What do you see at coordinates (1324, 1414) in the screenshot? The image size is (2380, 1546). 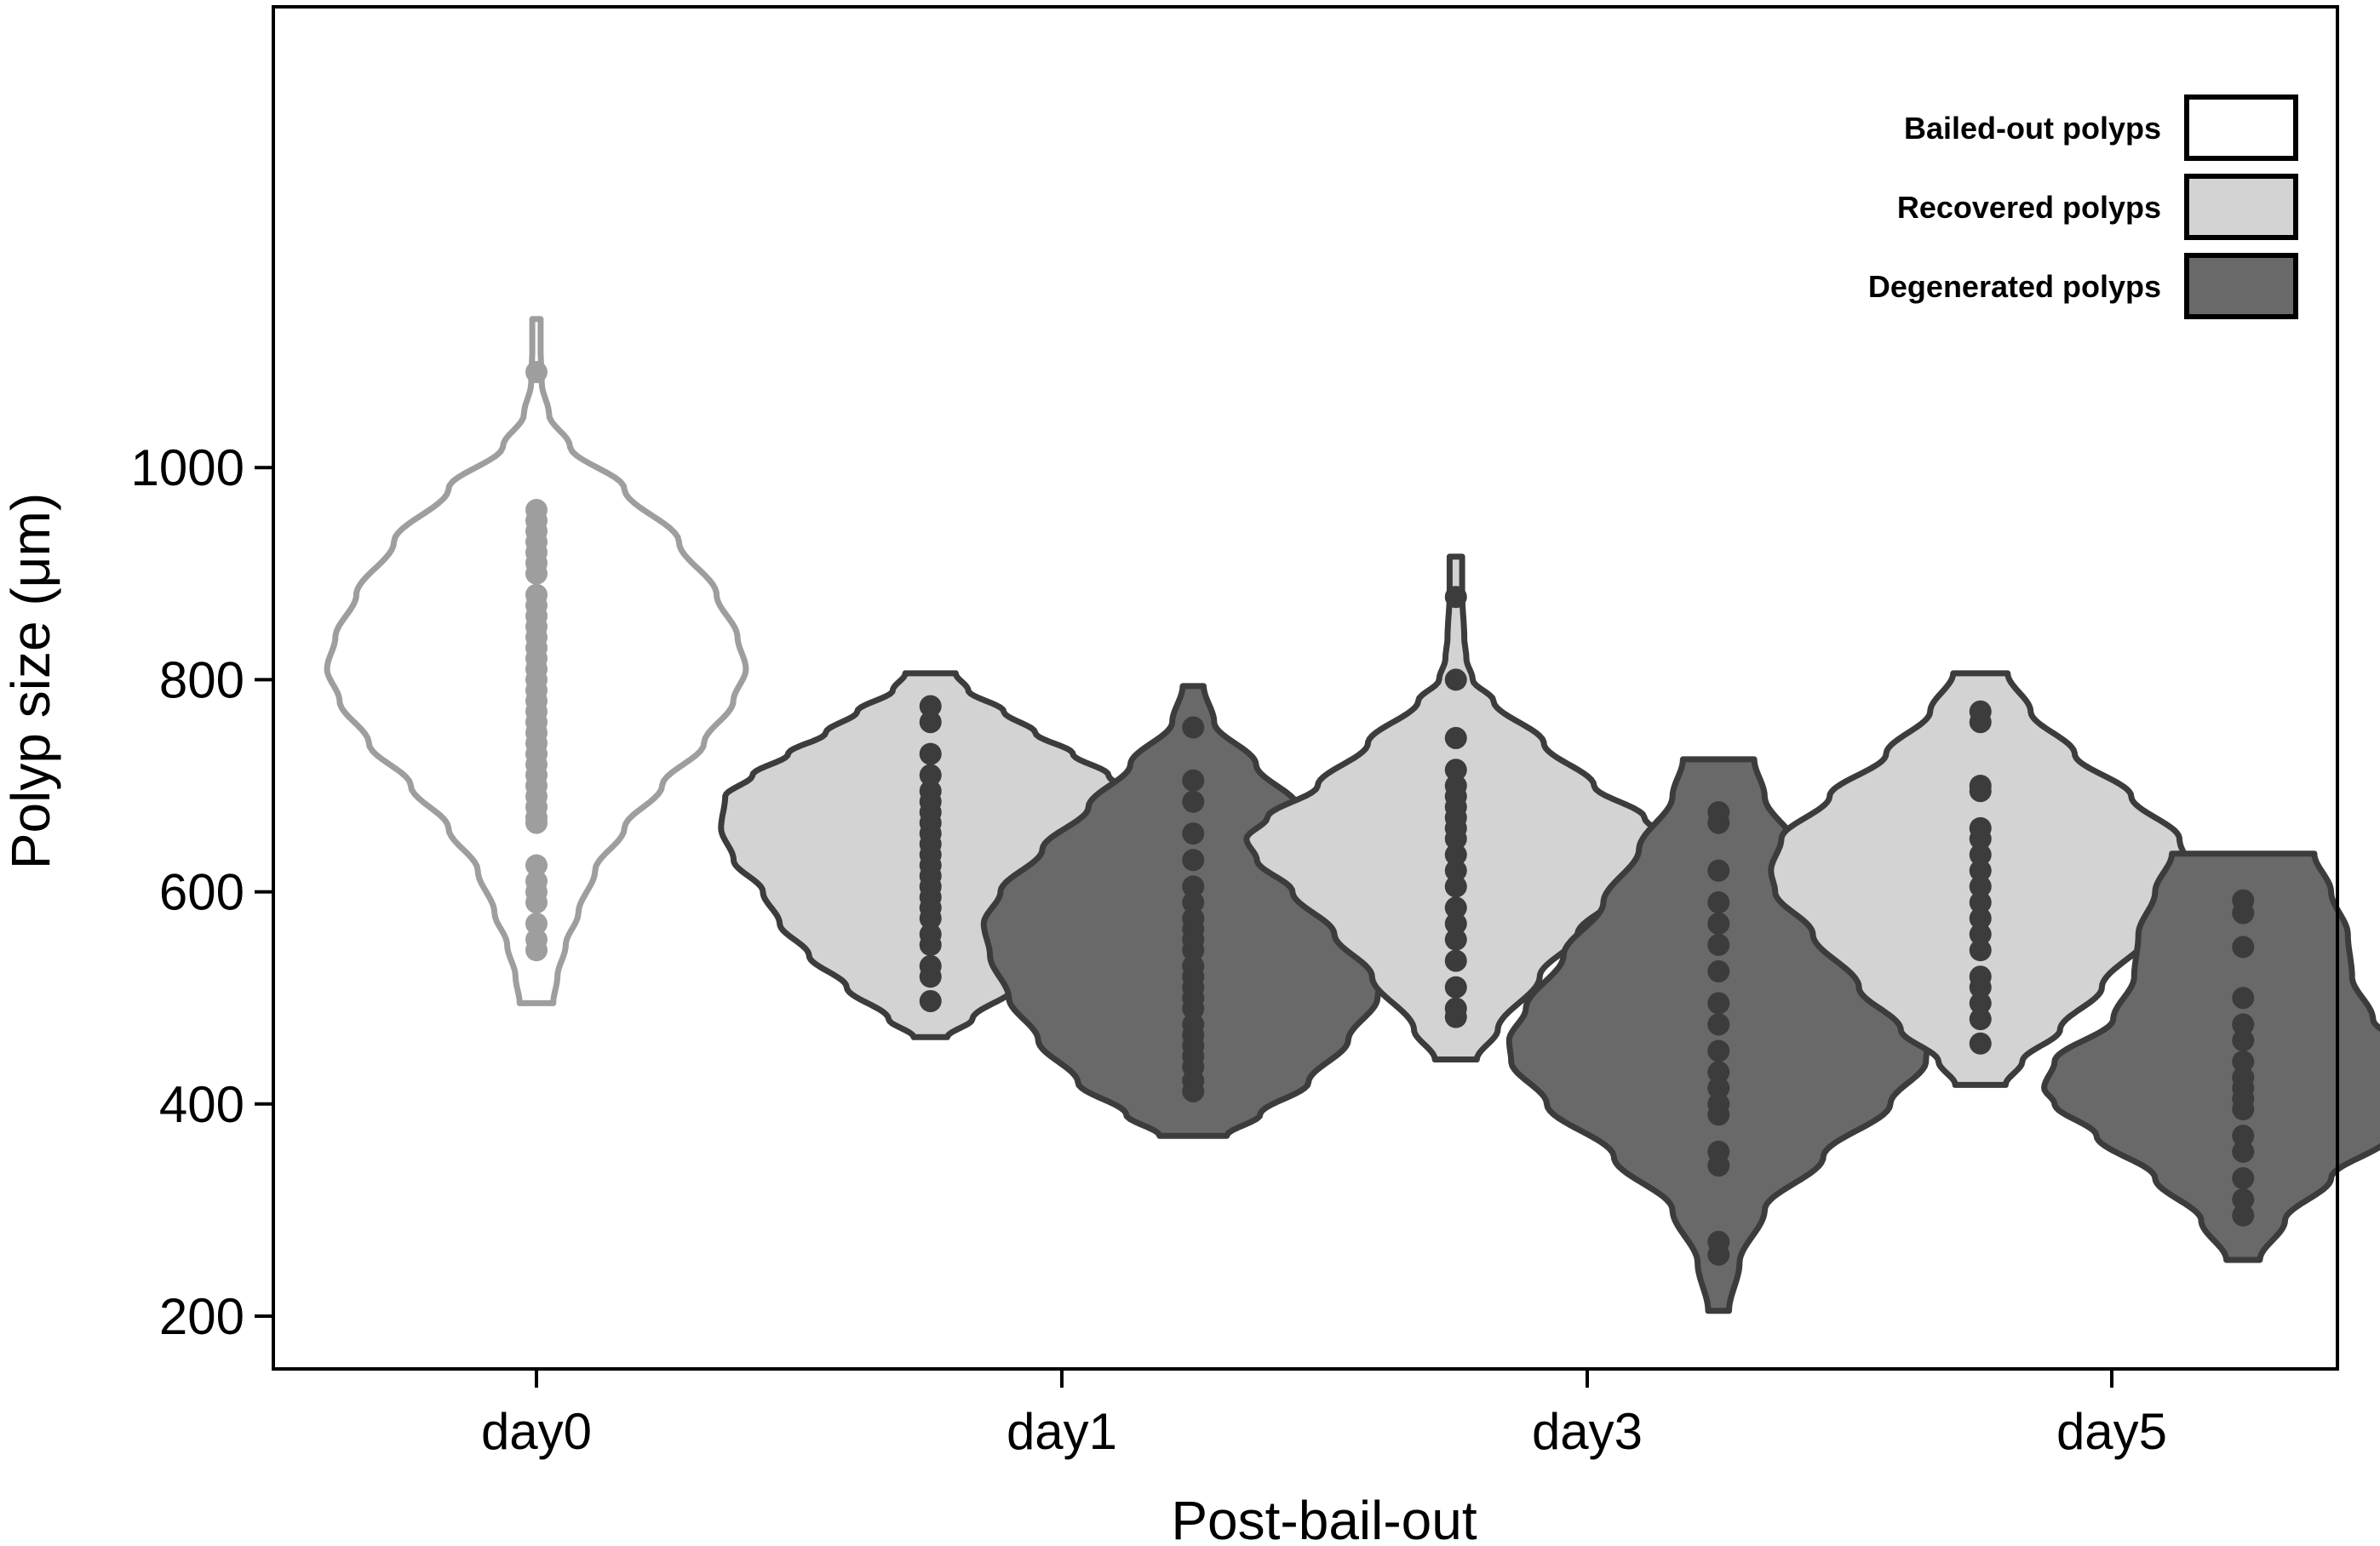 I see `x-axis: day0 day1 day3 day5` at bounding box center [1324, 1414].